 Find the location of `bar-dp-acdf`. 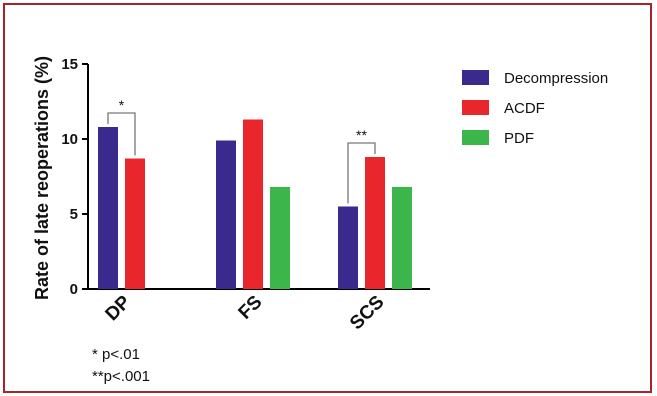

bar-dp-acdf is located at coordinates (135, 223).